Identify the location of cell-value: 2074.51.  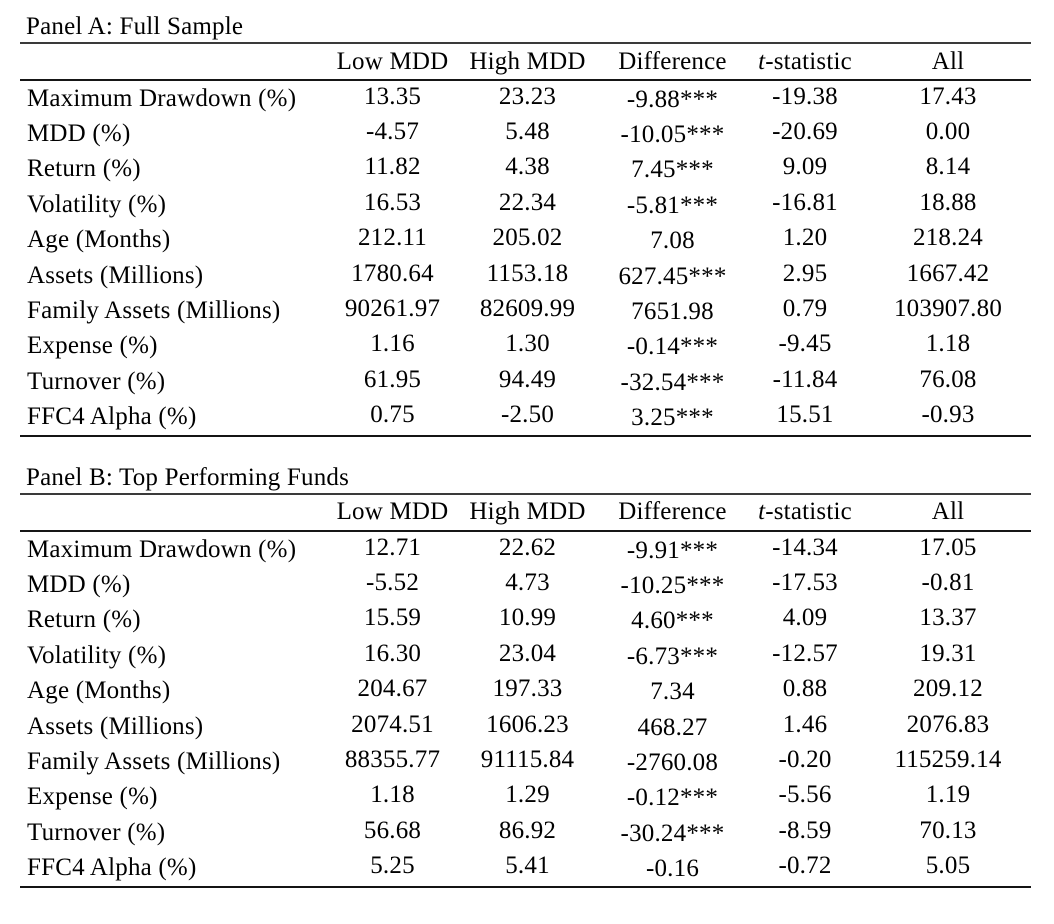
(392, 724).